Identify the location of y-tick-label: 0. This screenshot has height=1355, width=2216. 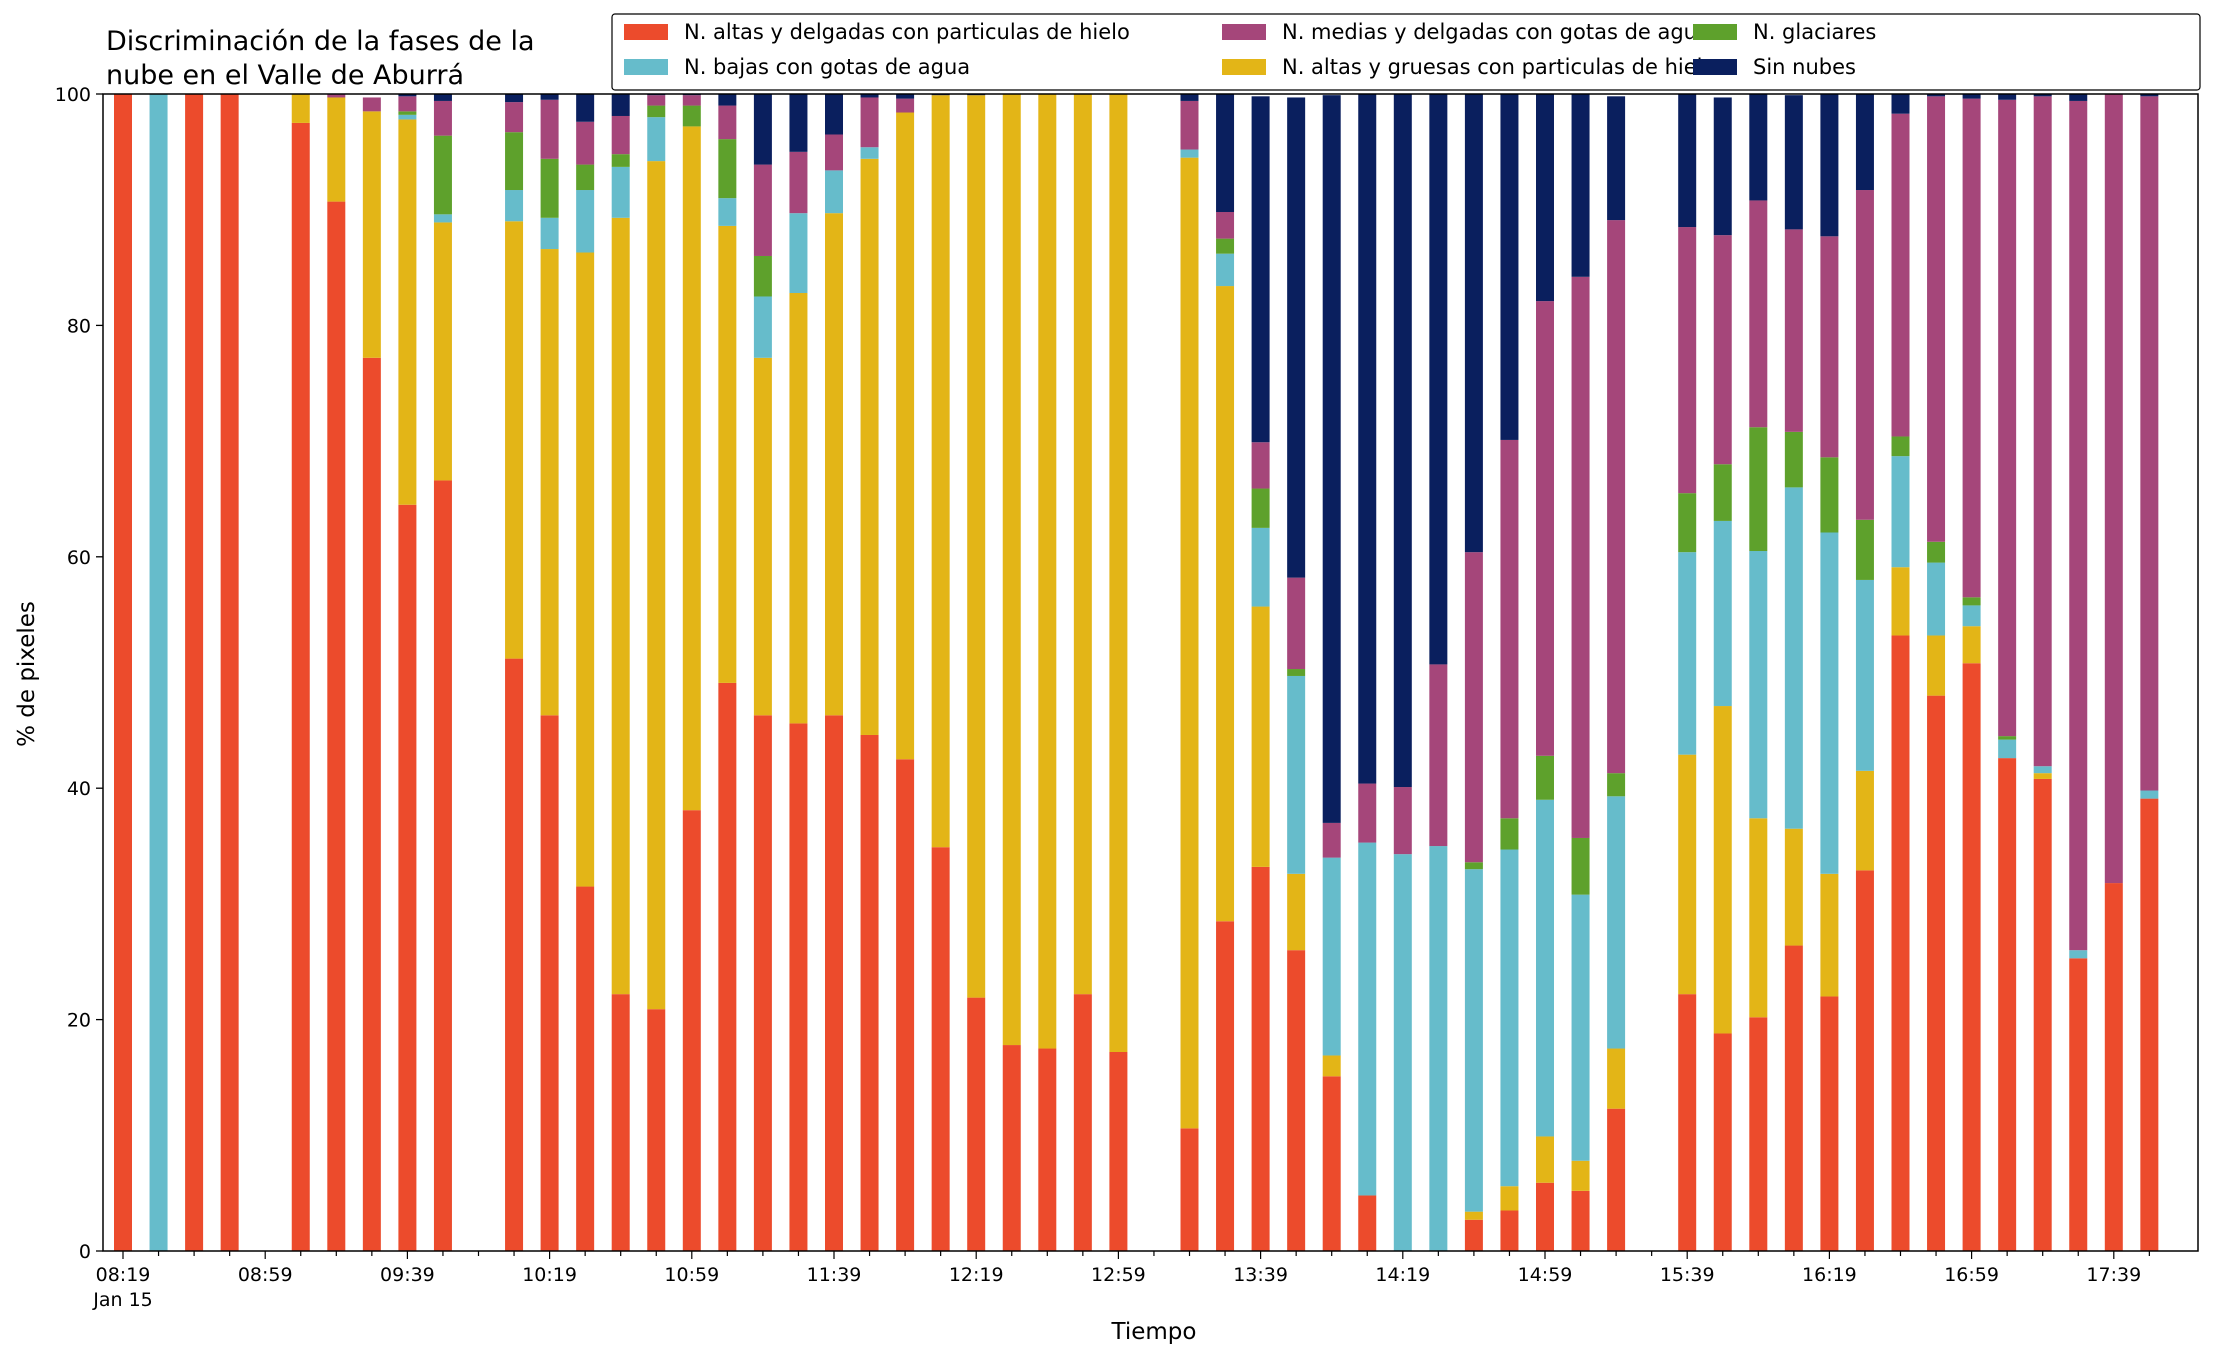
(85, 1252).